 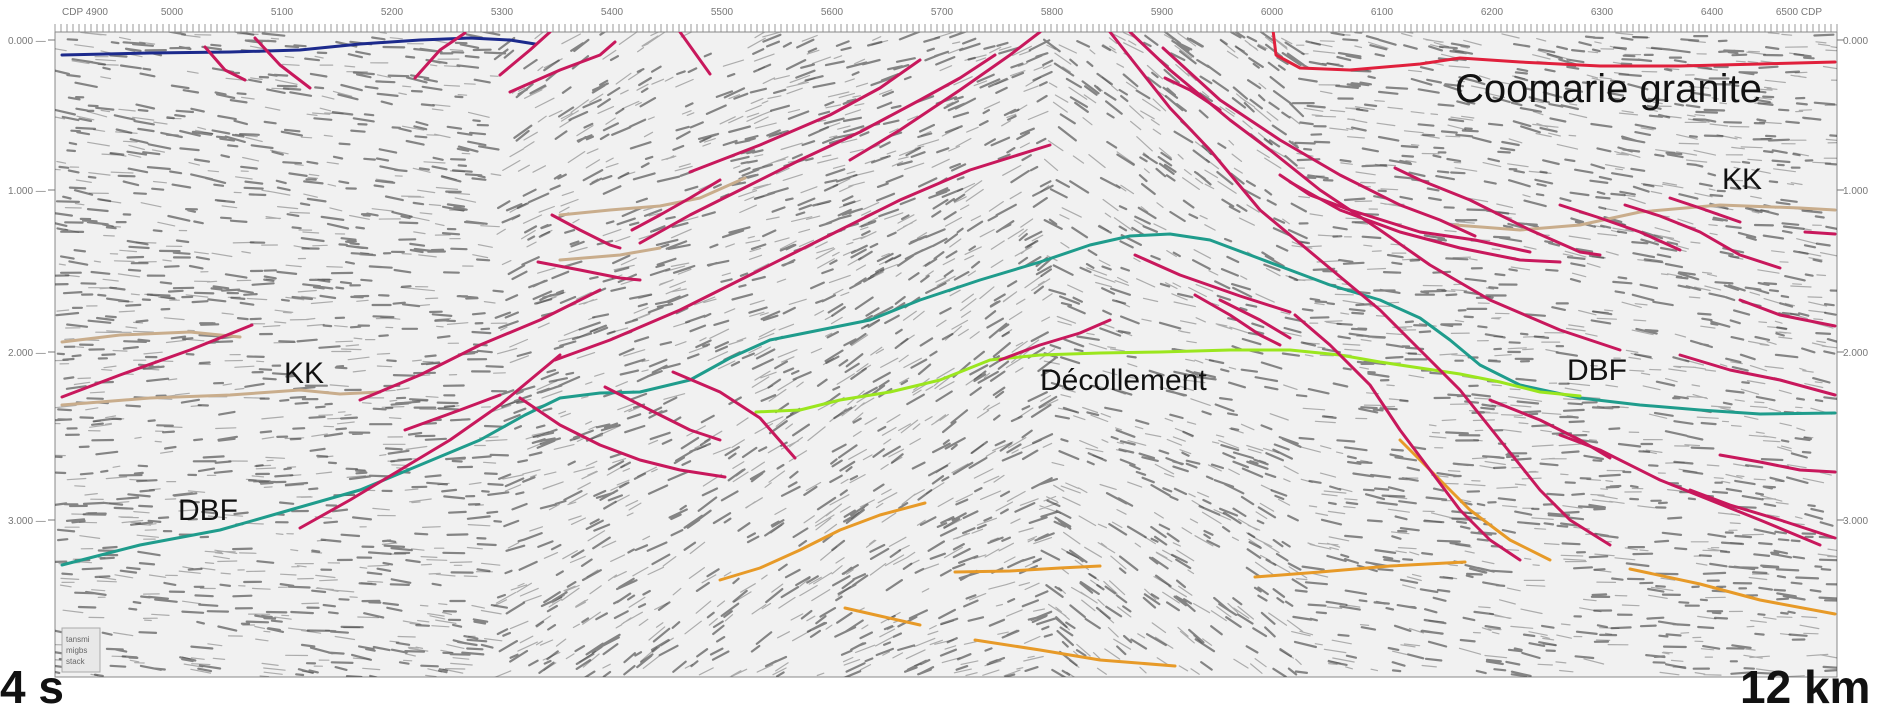 I want to click on time-tick-label-left: 2.000 —, so click(x=27, y=353).